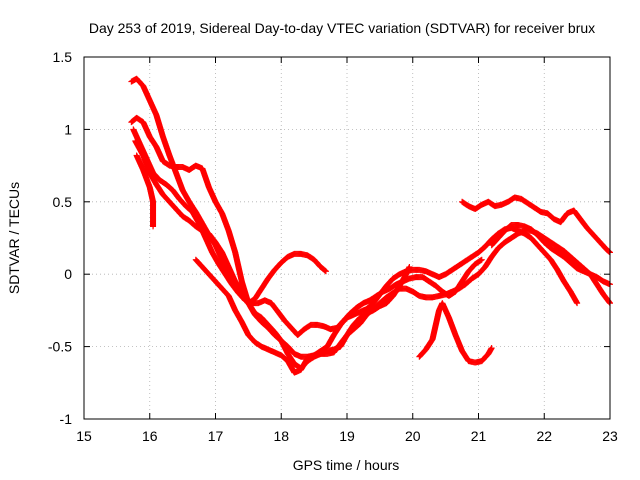  Describe the element at coordinates (60, 347) in the screenshot. I see `y-tick-label: -0.5` at that location.